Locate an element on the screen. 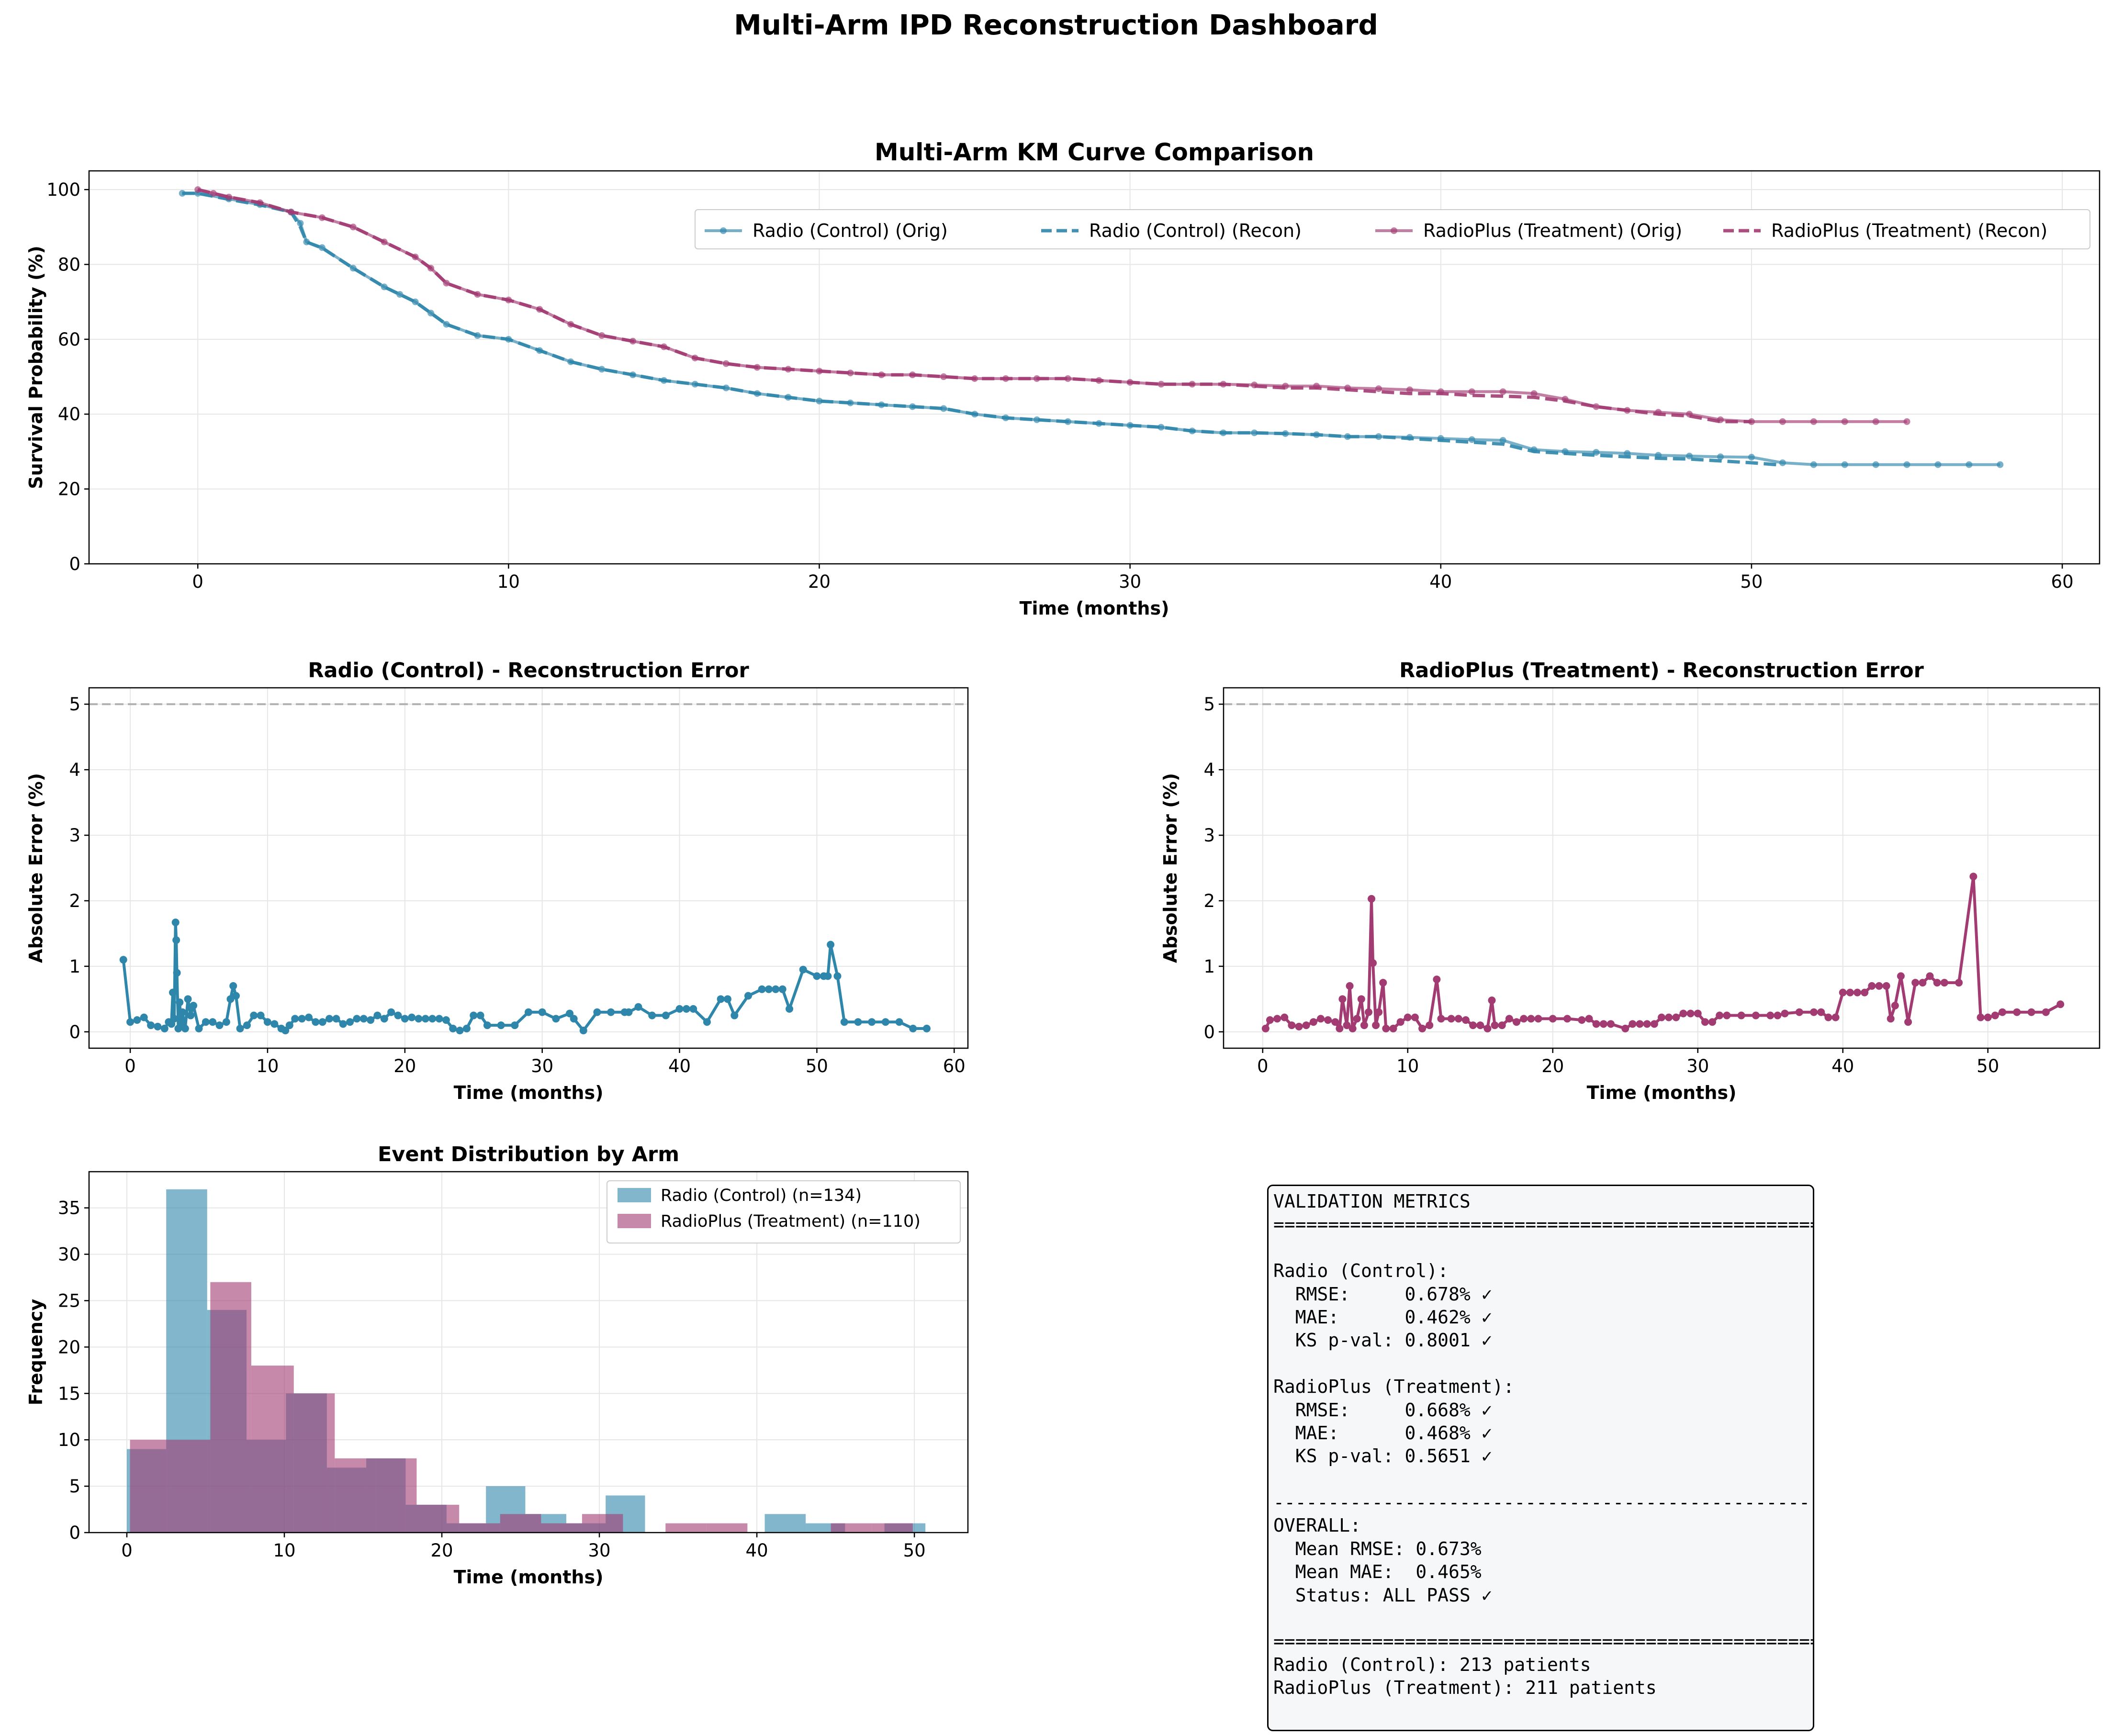 The image size is (2112, 1736). x-tick-label: 0 is located at coordinates (197, 581).